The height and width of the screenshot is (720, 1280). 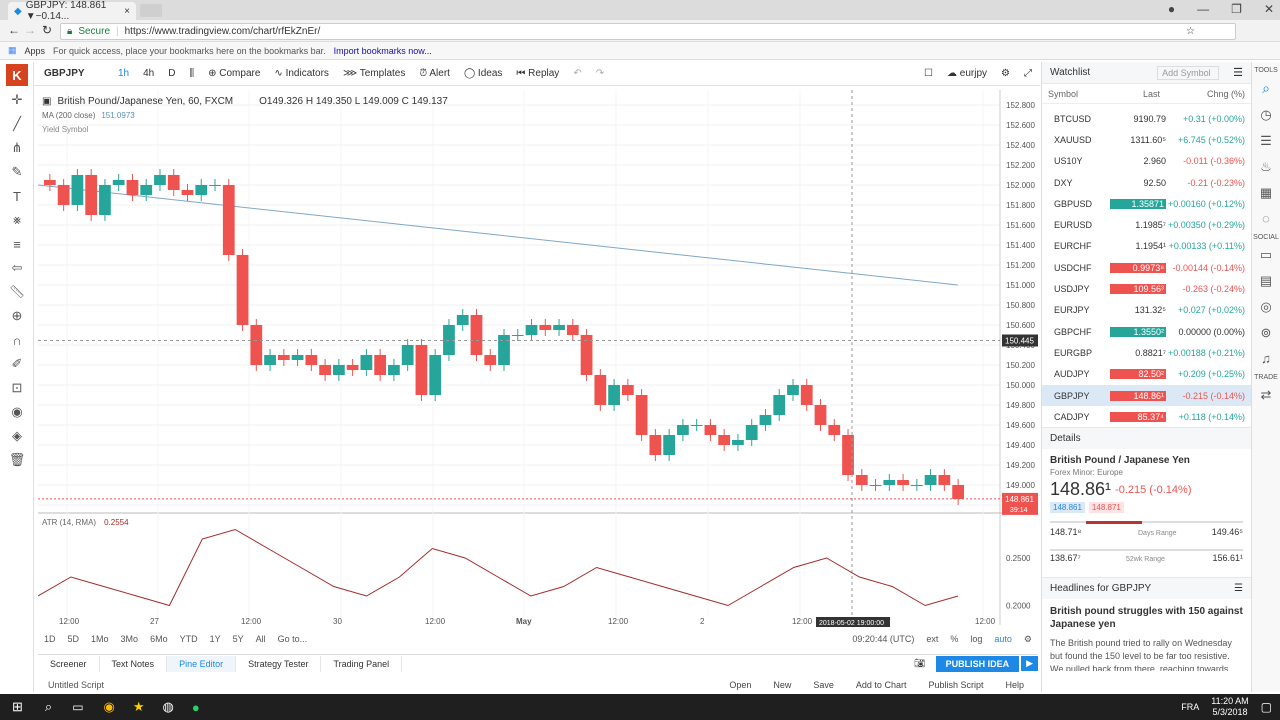 What do you see at coordinates (69, 663) in the screenshot?
I see `bottom-tab-screener: Screener` at bounding box center [69, 663].